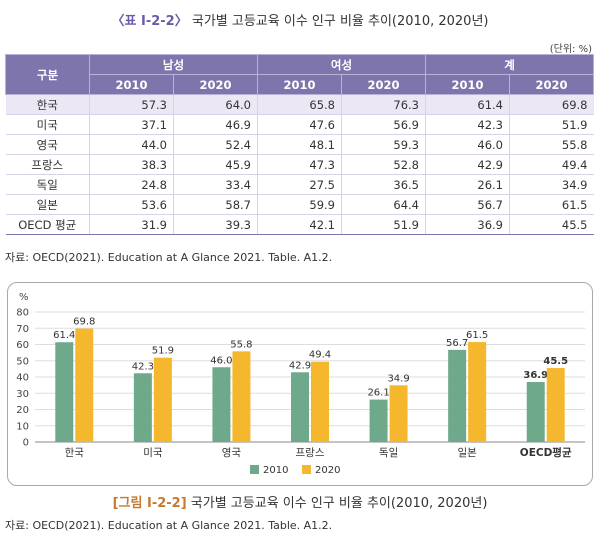 This screenshot has width=600, height=535. I want to click on table-row: 한국 57.3 64.0 65.8 76.3 61.4 69.8, so click(299, 104).